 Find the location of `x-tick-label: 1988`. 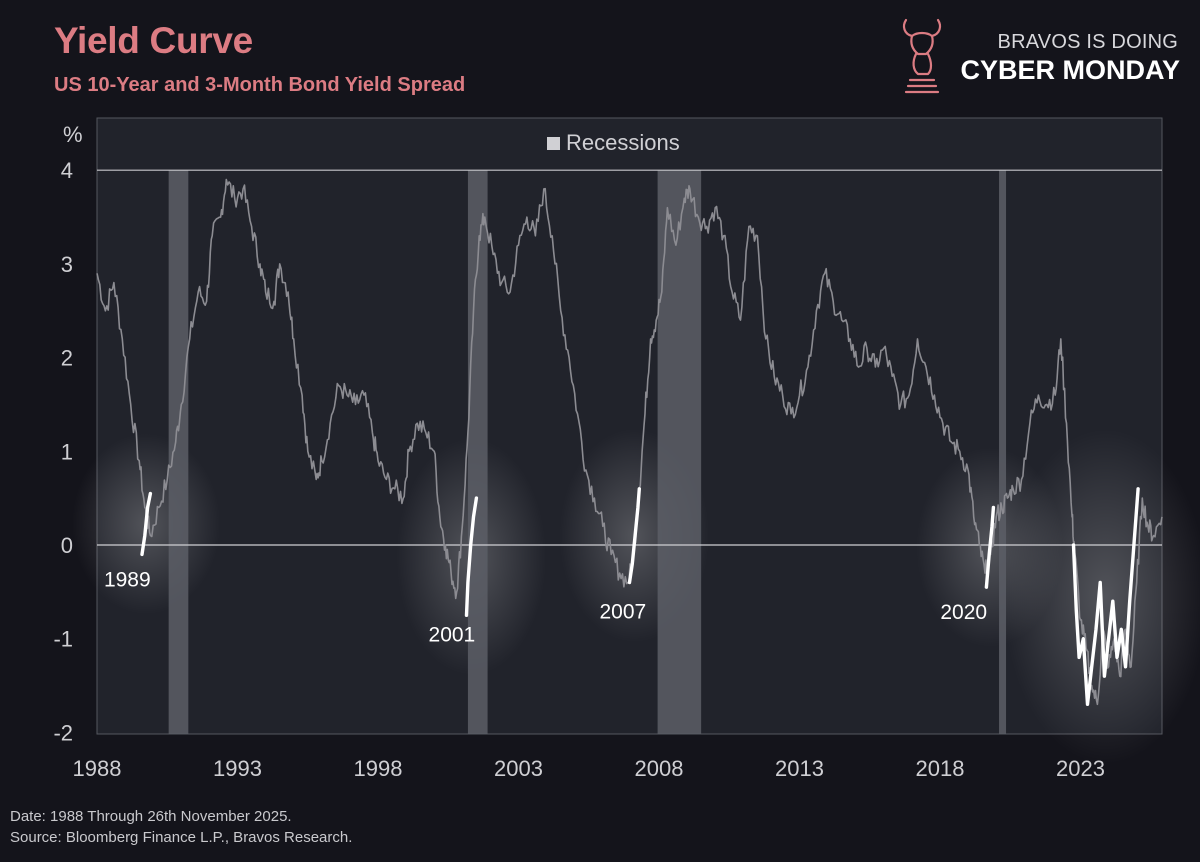

x-tick-label: 1988 is located at coordinates (97, 768).